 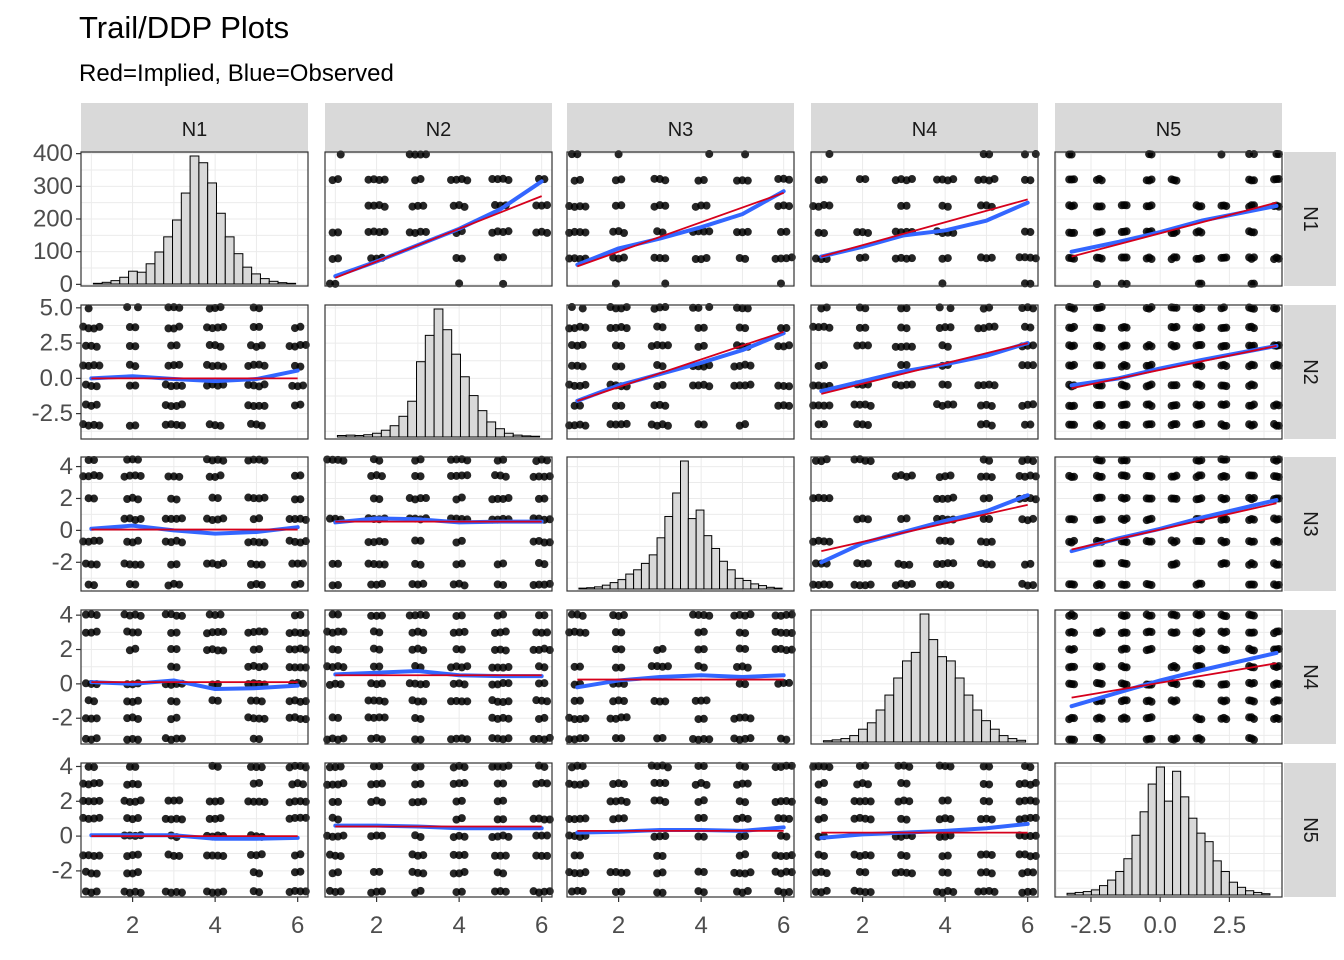 I want to click on x-tick-label: 6, so click(x=297, y=925).